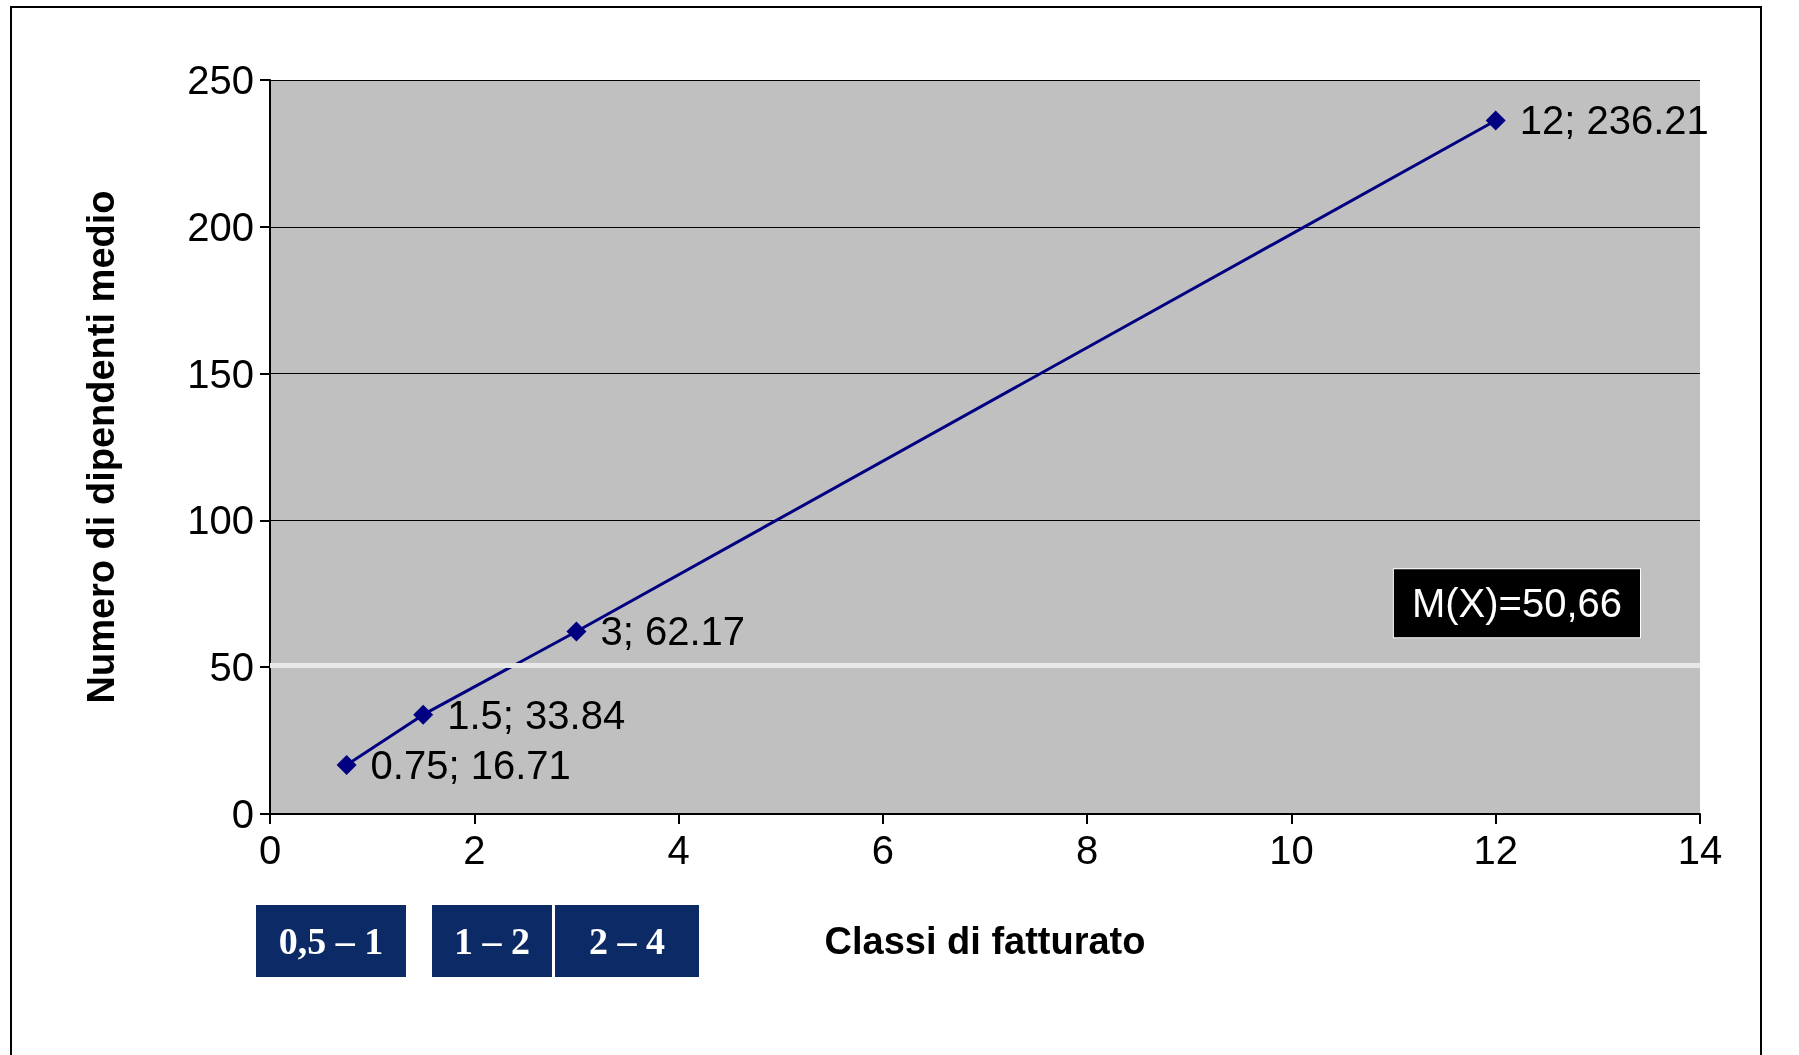  Describe the element at coordinates (1700, 850) in the screenshot. I see `x-tick-label: 14` at that location.